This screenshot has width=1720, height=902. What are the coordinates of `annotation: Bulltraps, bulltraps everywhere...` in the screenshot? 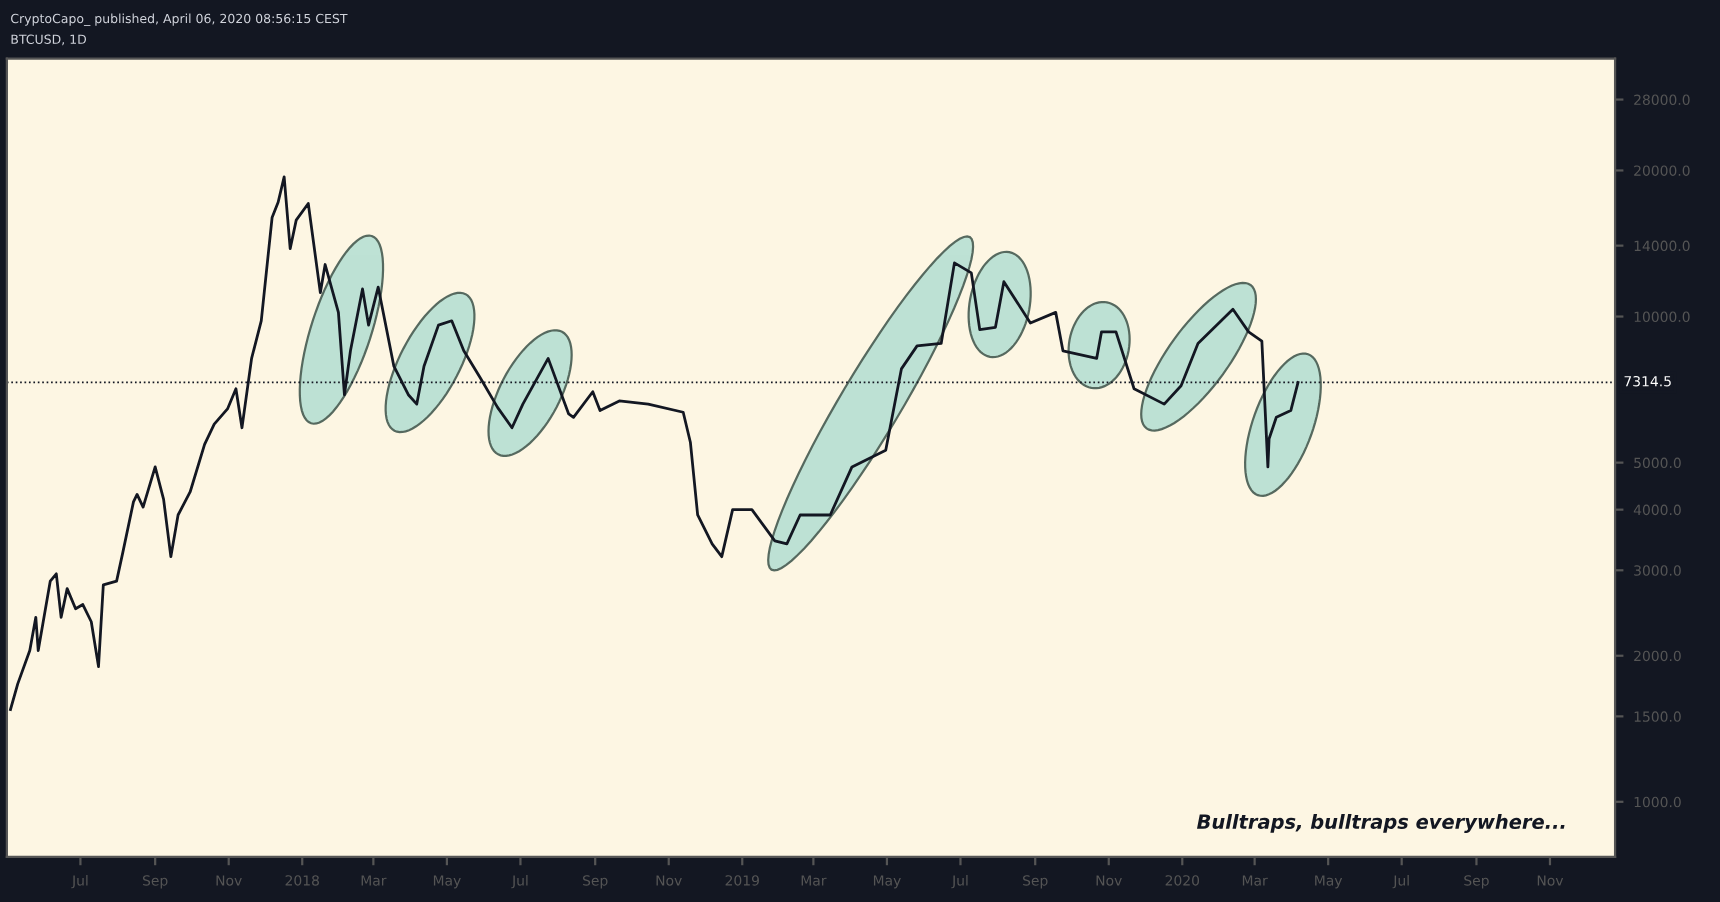 It's located at (1380, 823).